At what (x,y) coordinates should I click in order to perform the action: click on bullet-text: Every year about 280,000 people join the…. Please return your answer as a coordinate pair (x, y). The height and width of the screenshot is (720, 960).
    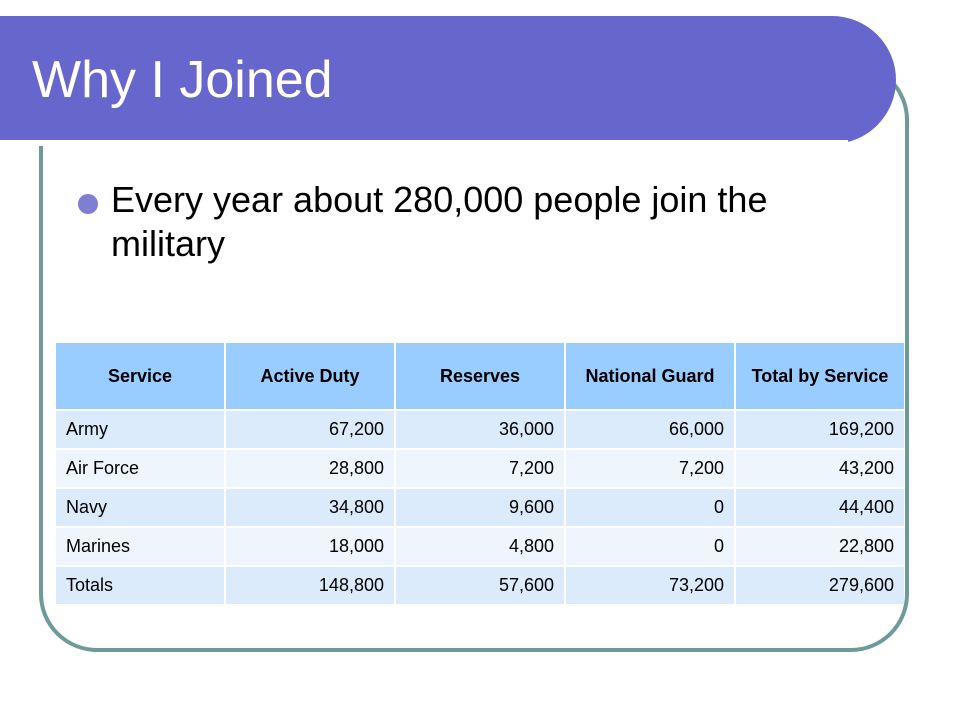
    Looking at the image, I should click on (439, 221).